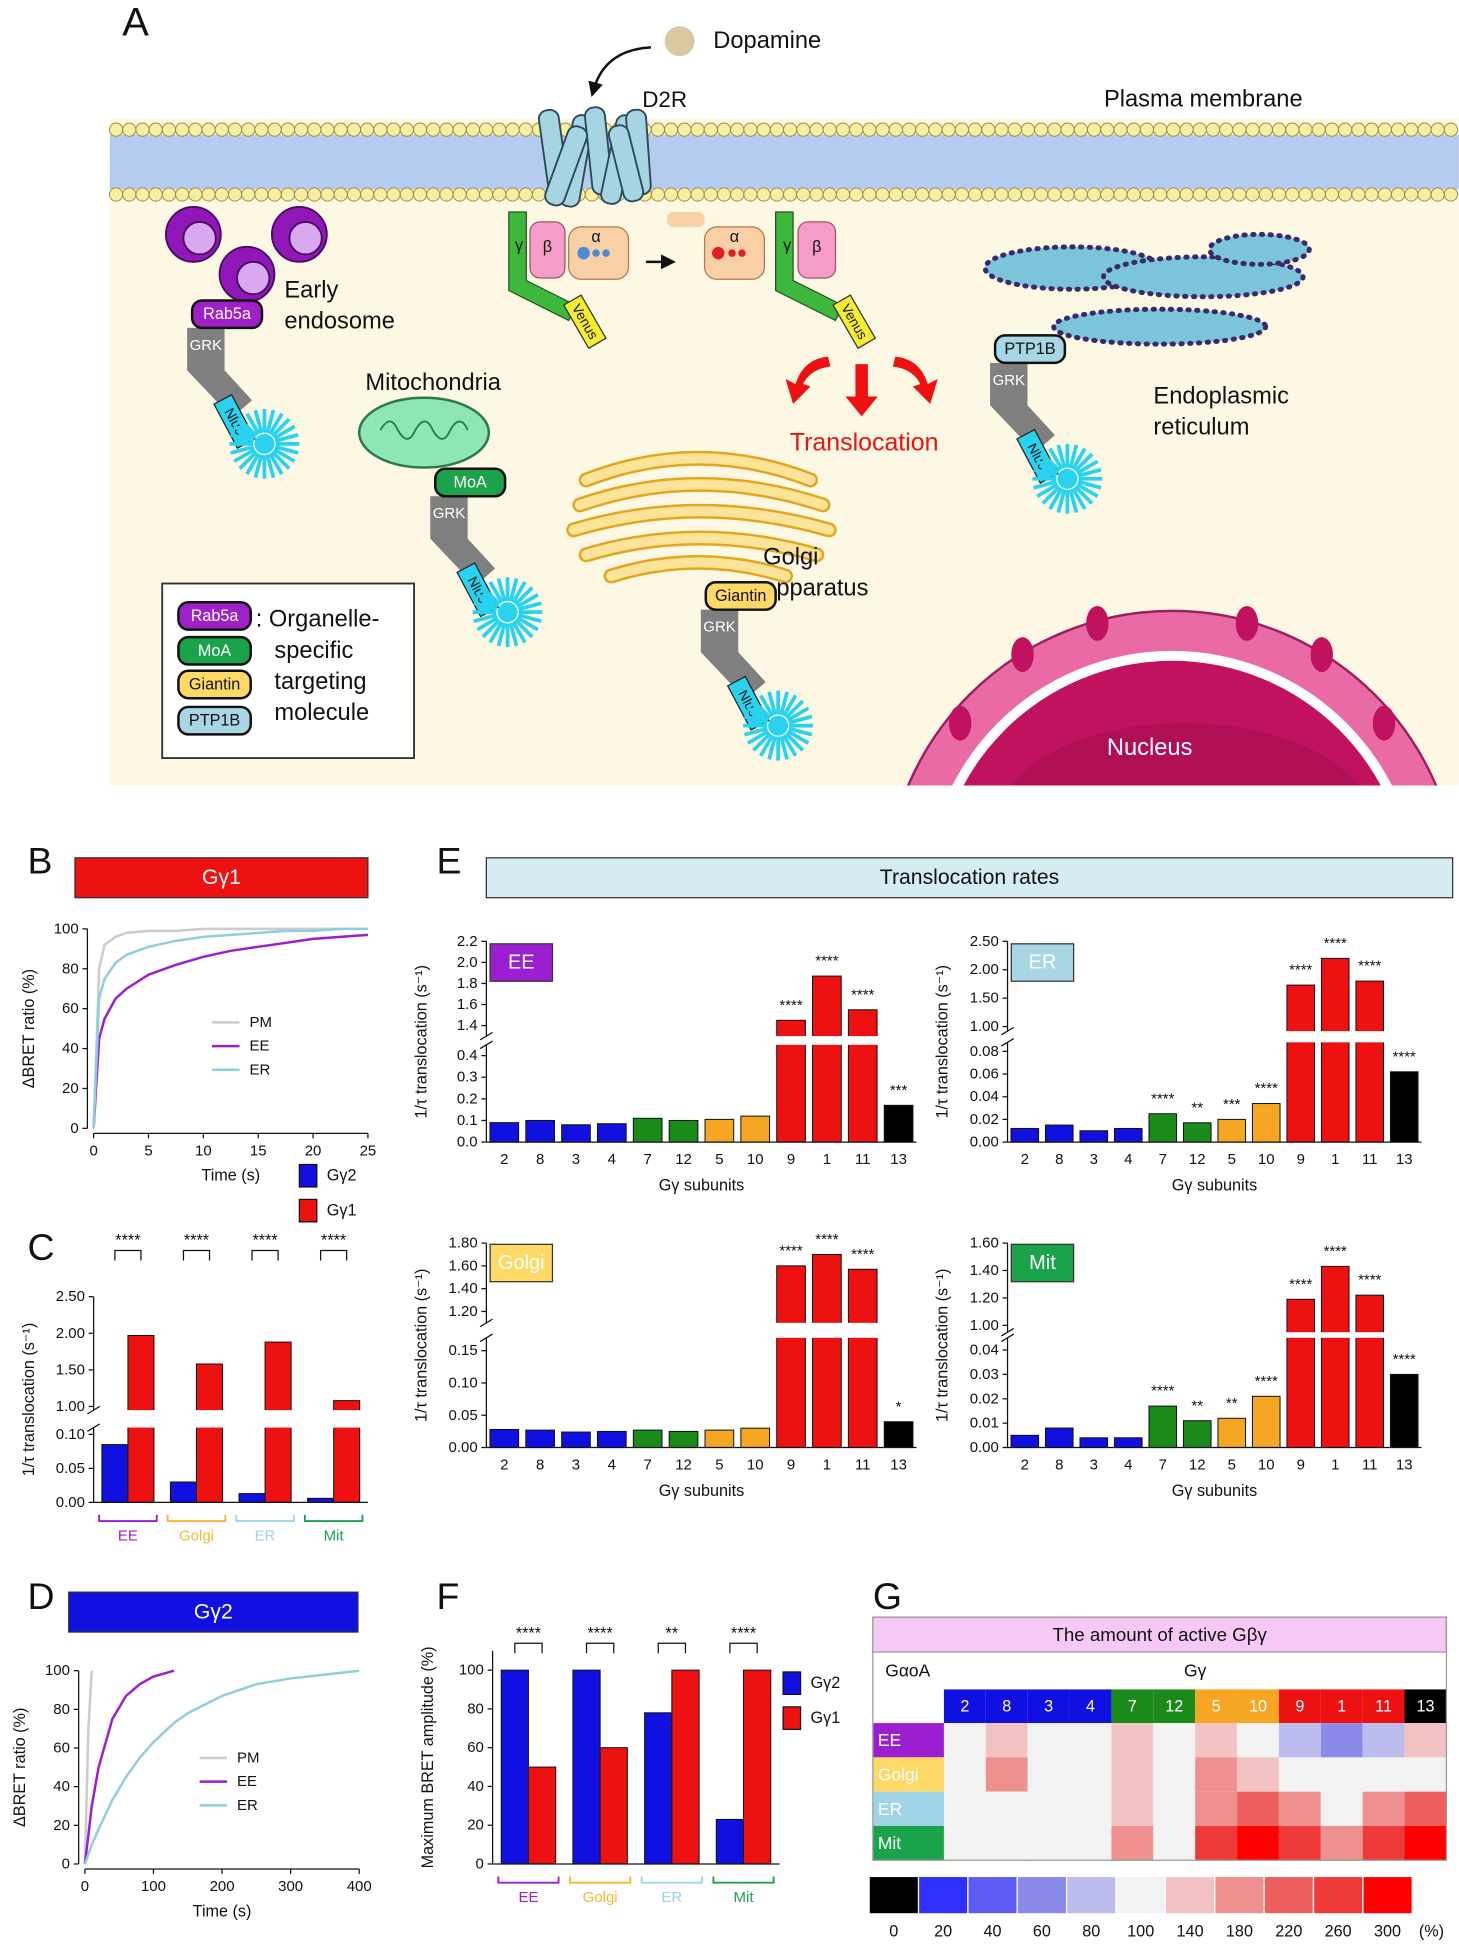 Image resolution: width=1459 pixels, height=1950 pixels. I want to click on significance-bracket, so click(128, 1255).